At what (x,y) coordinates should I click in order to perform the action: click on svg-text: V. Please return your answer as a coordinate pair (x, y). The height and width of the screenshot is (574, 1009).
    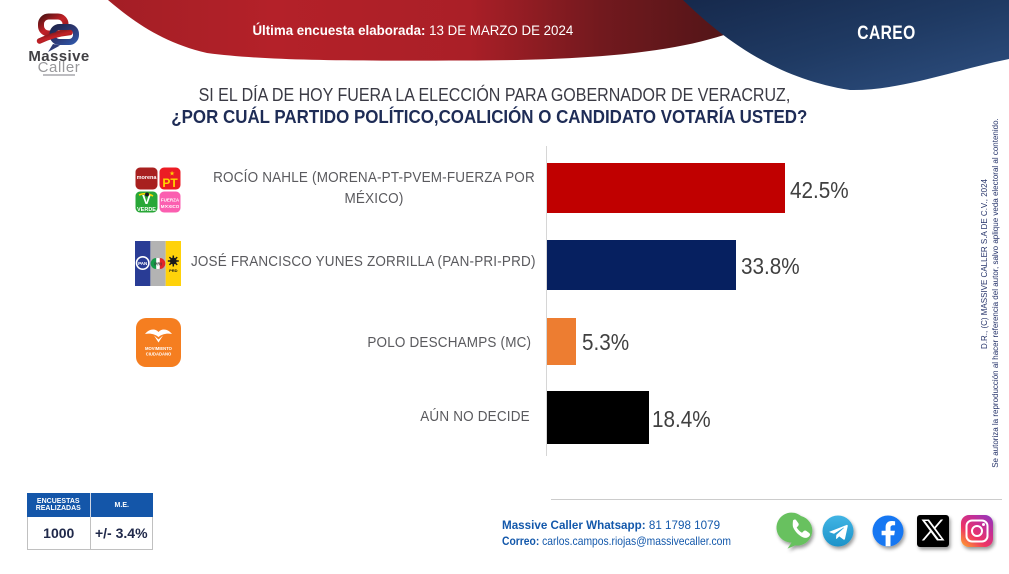
    Looking at the image, I should click on (146, 199).